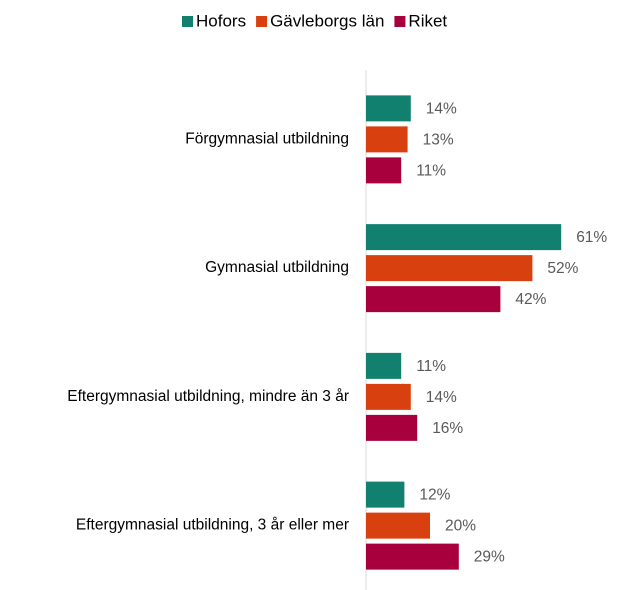  Describe the element at coordinates (221, 20) in the screenshot. I see `legend-label: Hofors` at that location.